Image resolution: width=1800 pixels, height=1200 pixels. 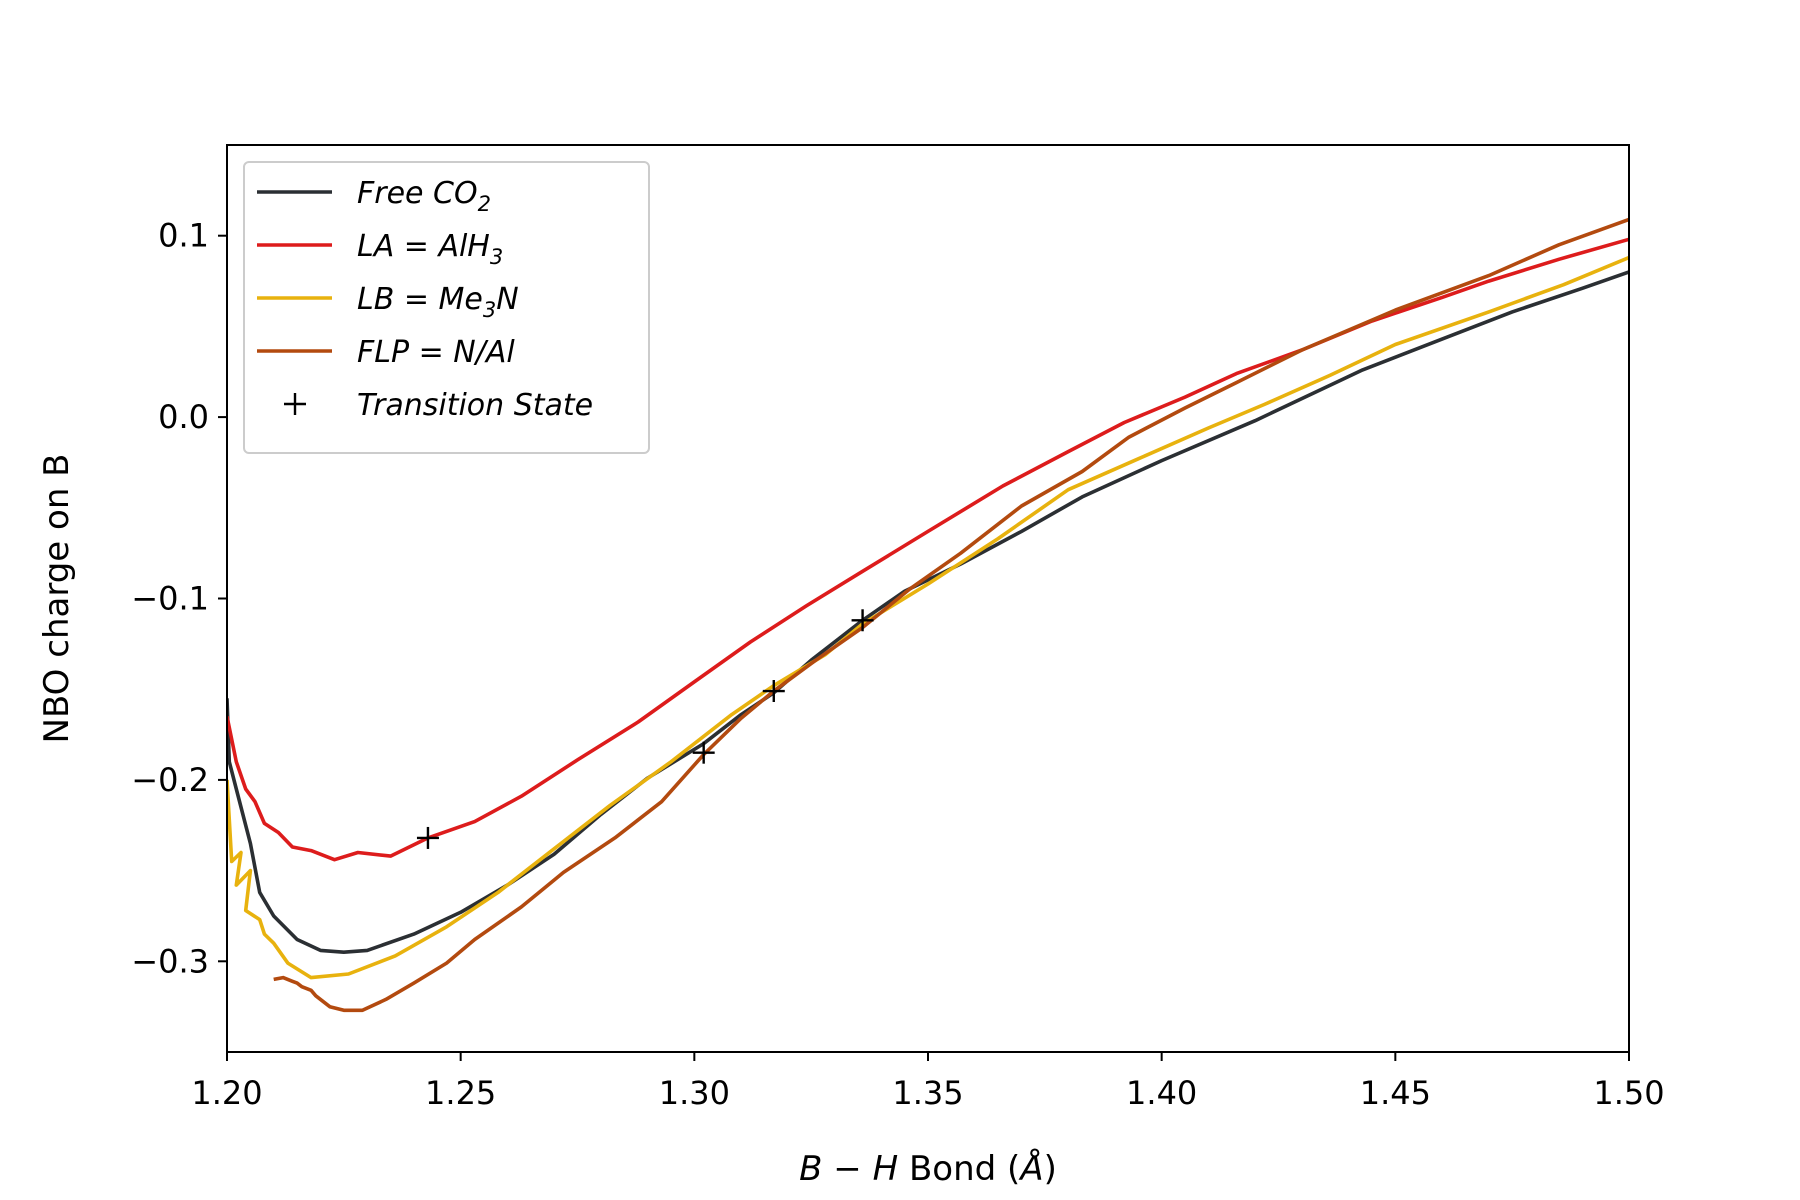 I want to click on x-label-rest: Bond (, so click(x=959, y=1169).